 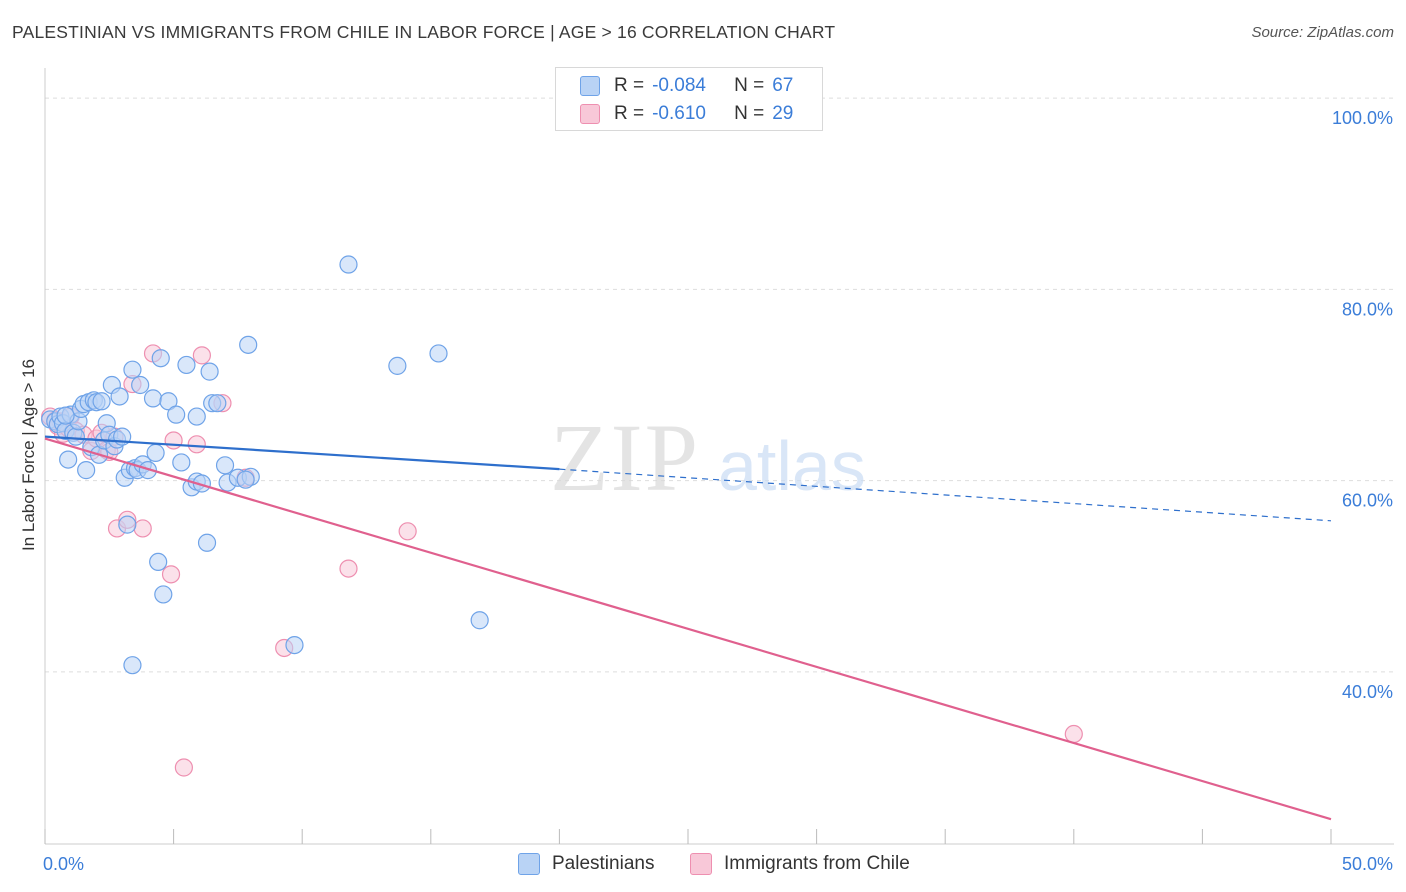 I want to click on bottom-legend-label: Immigrants from Chile, so click(x=817, y=863).